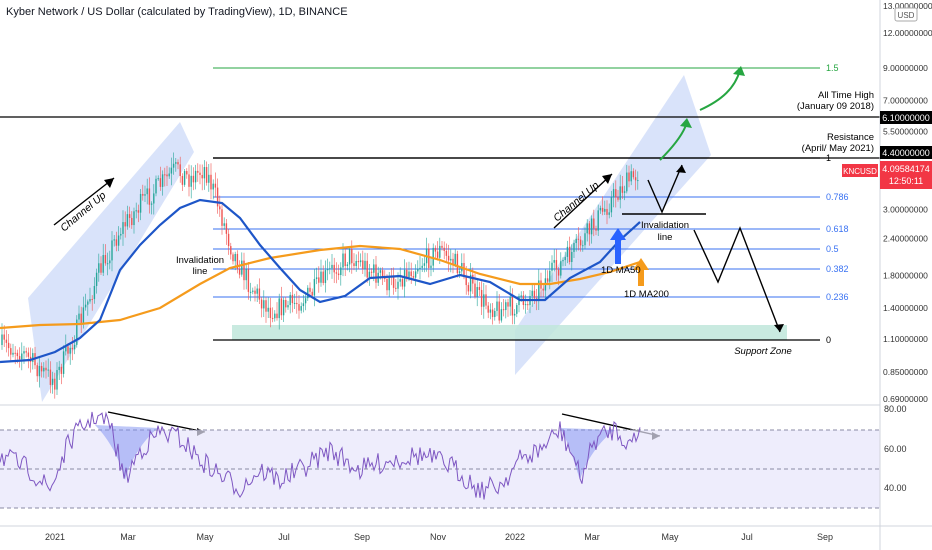  I want to click on price-tick: 9.00000000, so click(905, 68).